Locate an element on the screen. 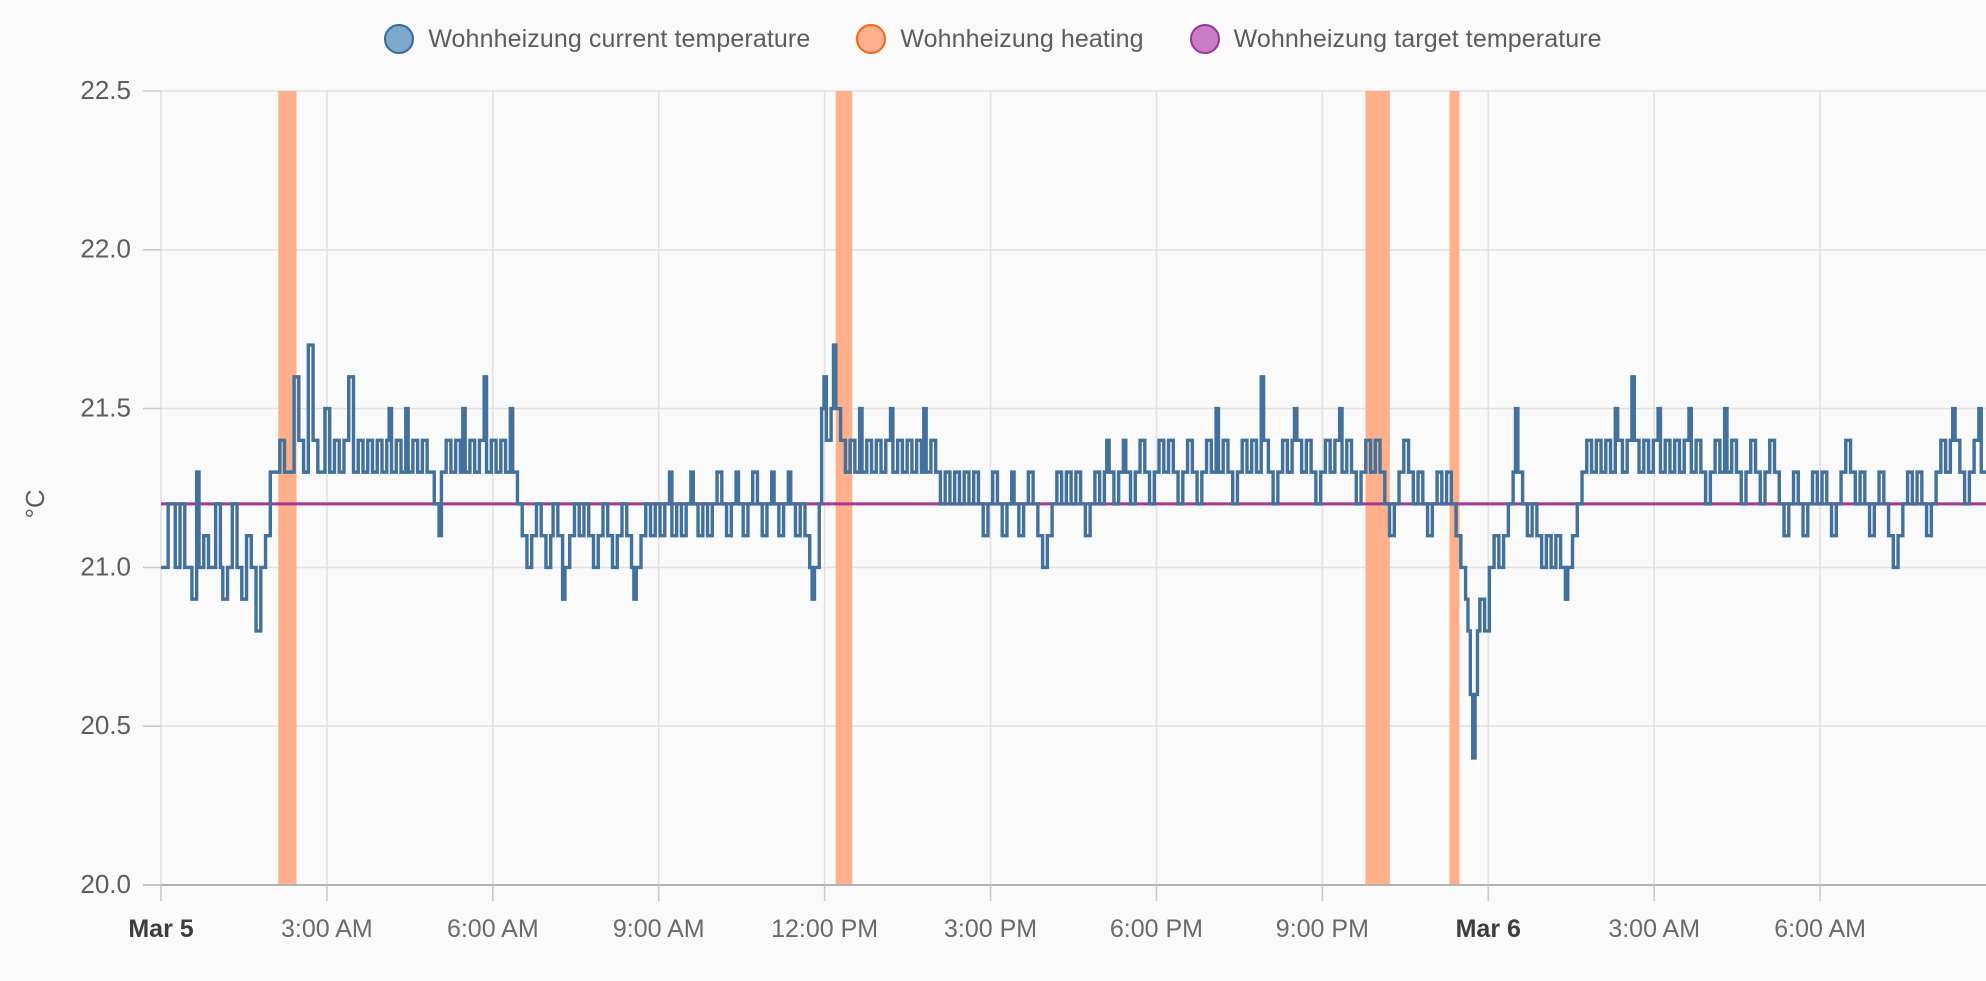  legend-item-label: Wohnheizung target temperature is located at coordinates (1417, 38).